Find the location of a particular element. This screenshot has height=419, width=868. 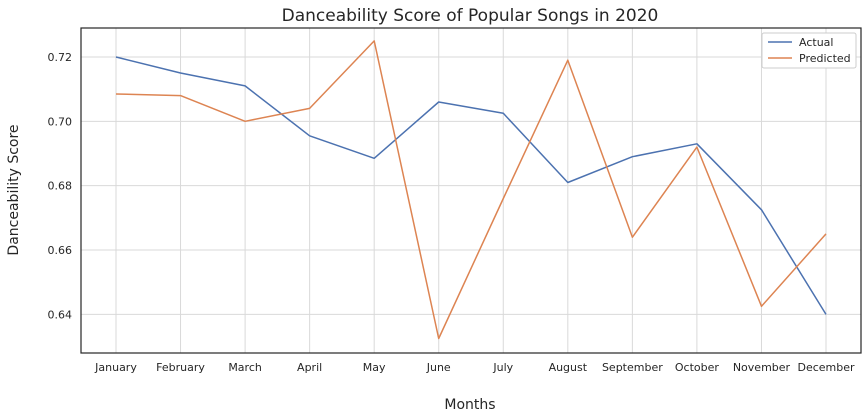

x-tick-label: October is located at coordinates (697, 367).